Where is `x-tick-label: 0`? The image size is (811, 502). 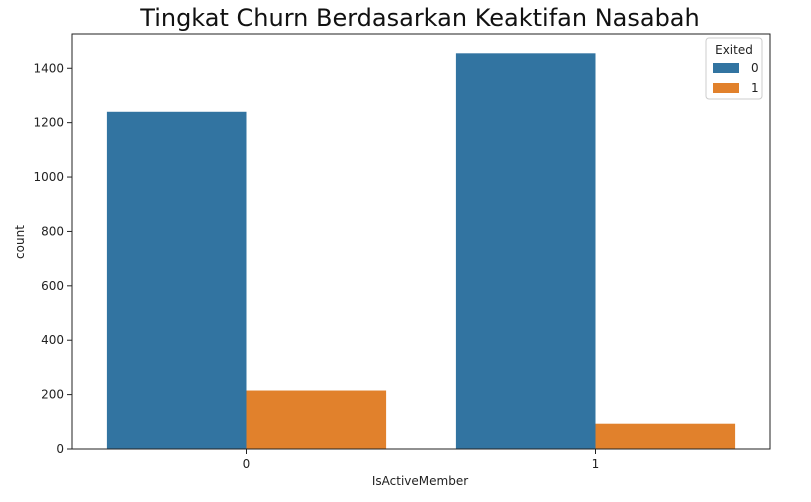
x-tick-label: 0 is located at coordinates (247, 464).